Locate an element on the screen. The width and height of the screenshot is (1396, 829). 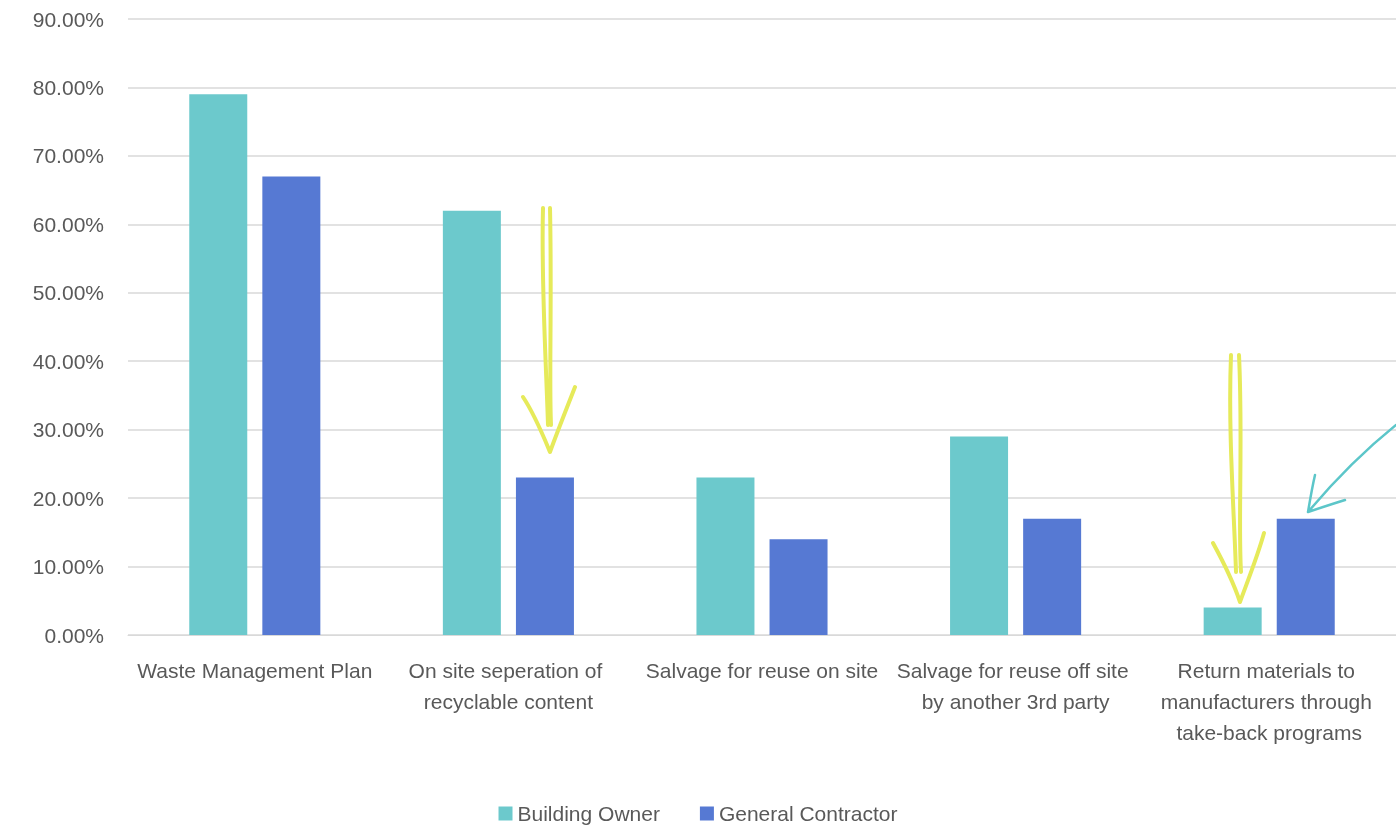
y-tick-label: 30.00% is located at coordinates (68, 430).